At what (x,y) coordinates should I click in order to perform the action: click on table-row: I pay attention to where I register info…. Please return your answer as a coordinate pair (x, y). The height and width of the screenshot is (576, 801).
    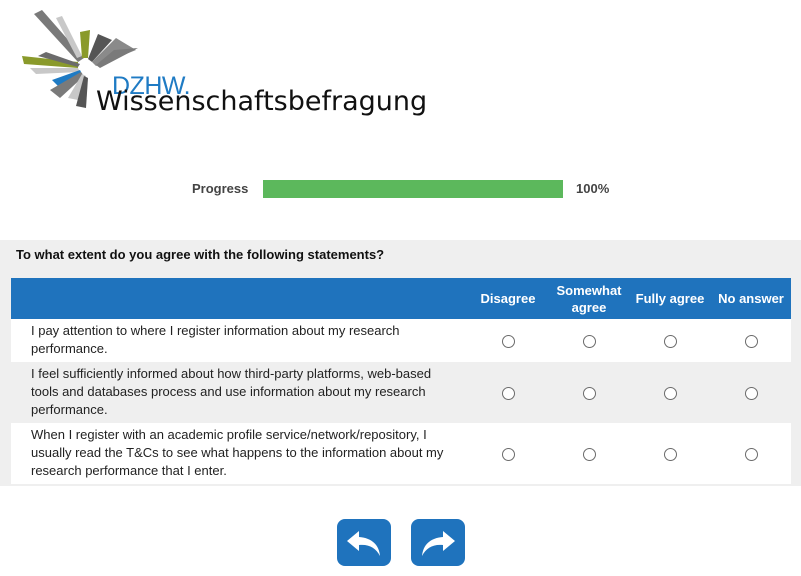
    Looking at the image, I should click on (401, 340).